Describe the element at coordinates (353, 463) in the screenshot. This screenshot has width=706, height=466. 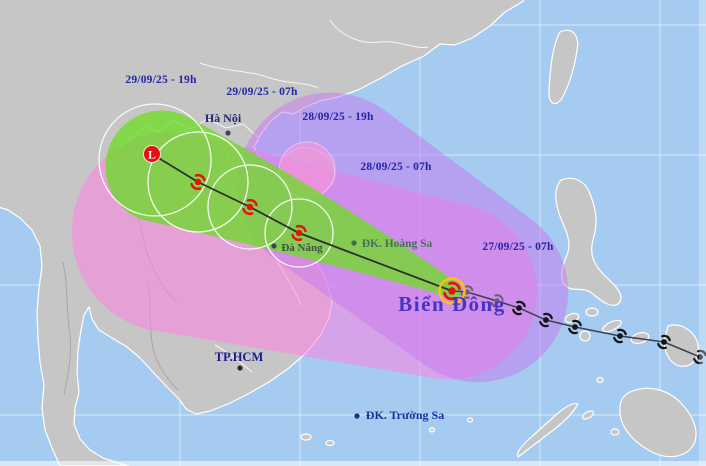
I see `bottom-edge-strip` at that location.